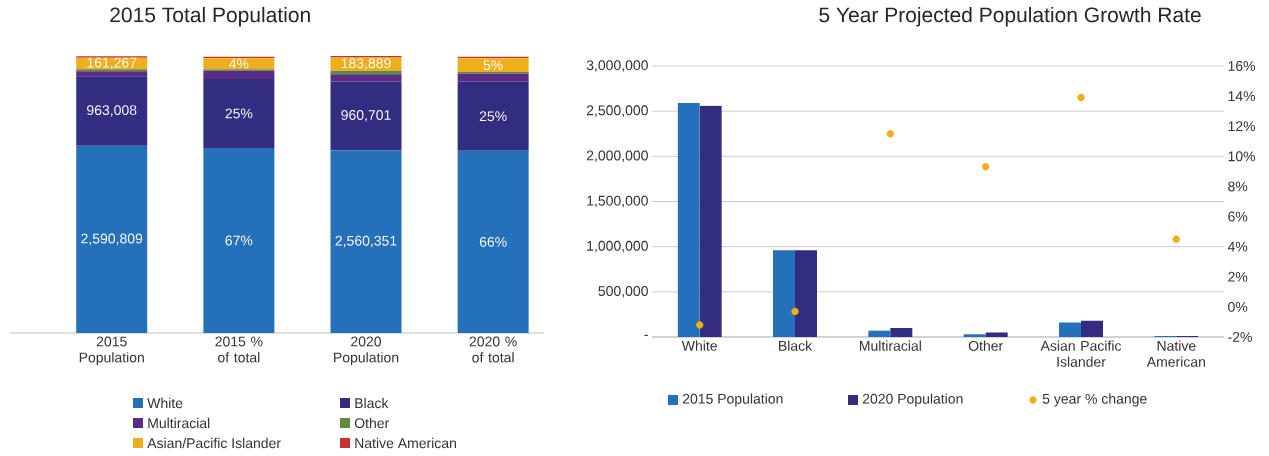  I want to click on legend-label: 2020 Population, so click(912, 400).